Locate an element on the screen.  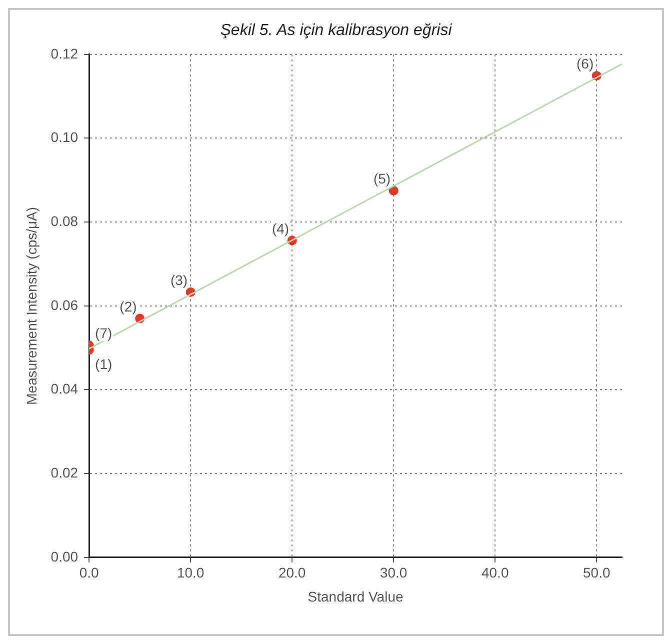
y-tick-label: 0.10 is located at coordinates (64, 137).